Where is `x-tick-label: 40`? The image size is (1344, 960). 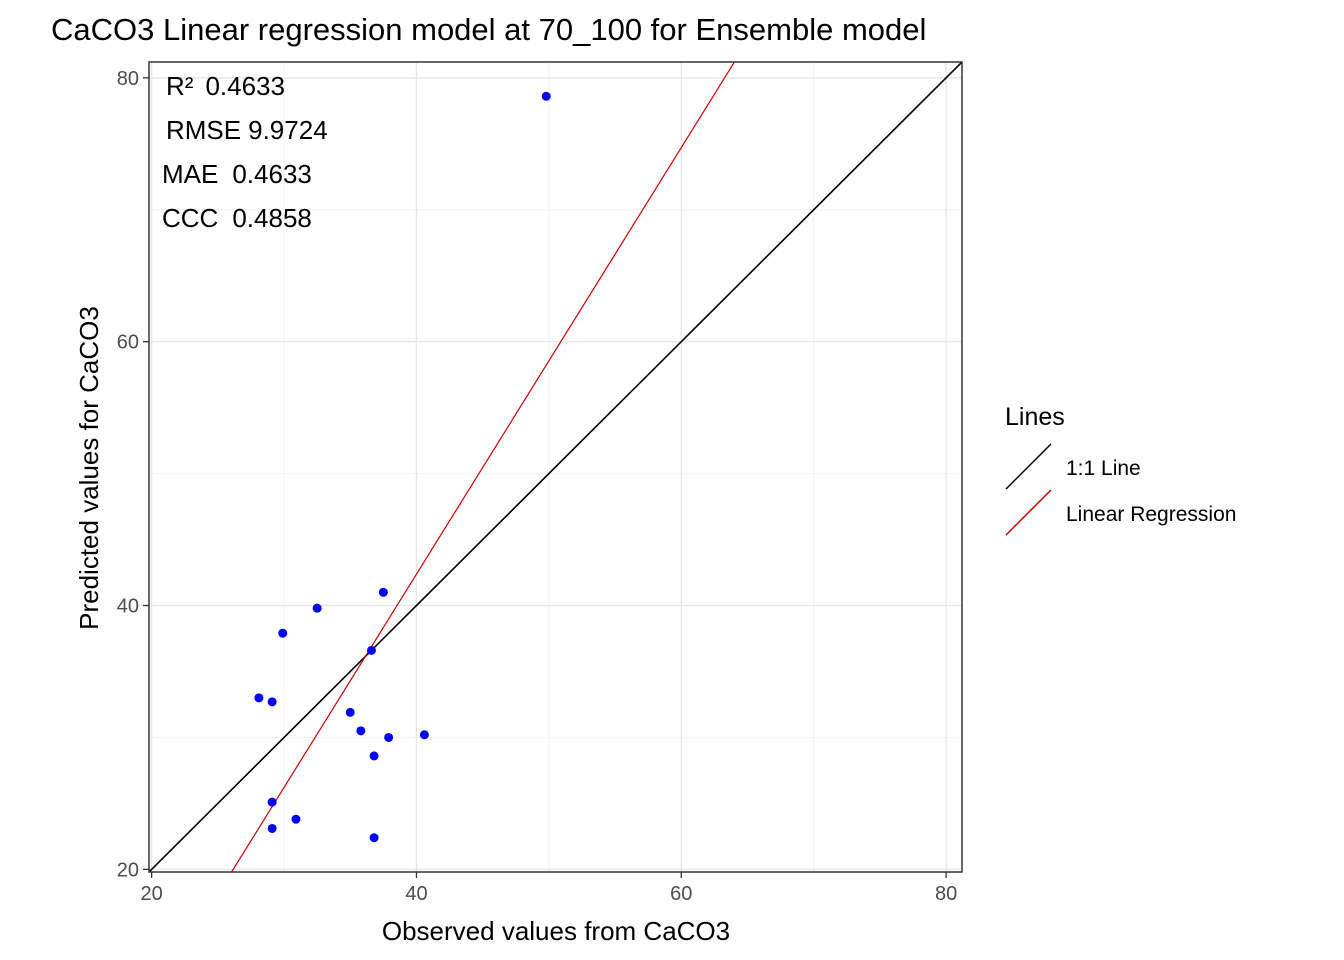
x-tick-label: 40 is located at coordinates (416, 894).